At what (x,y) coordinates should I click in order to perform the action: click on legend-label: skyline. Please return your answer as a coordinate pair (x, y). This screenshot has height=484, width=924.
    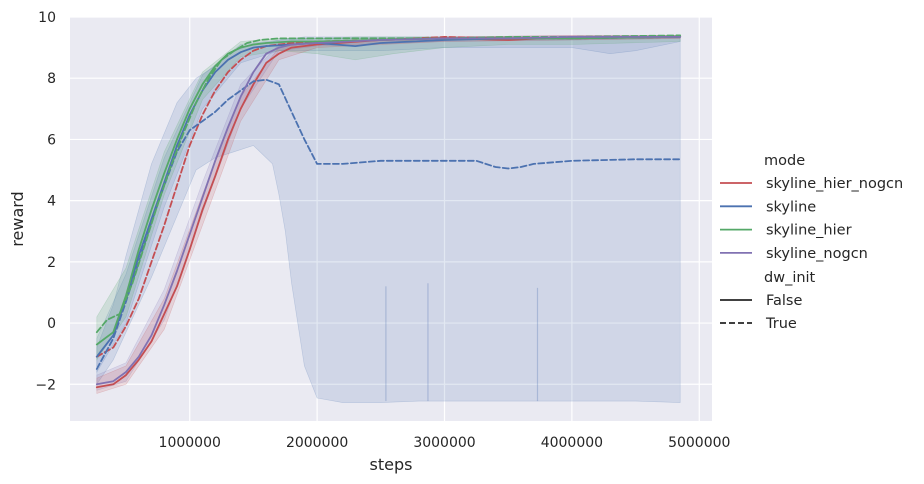
    Looking at the image, I should click on (791, 207).